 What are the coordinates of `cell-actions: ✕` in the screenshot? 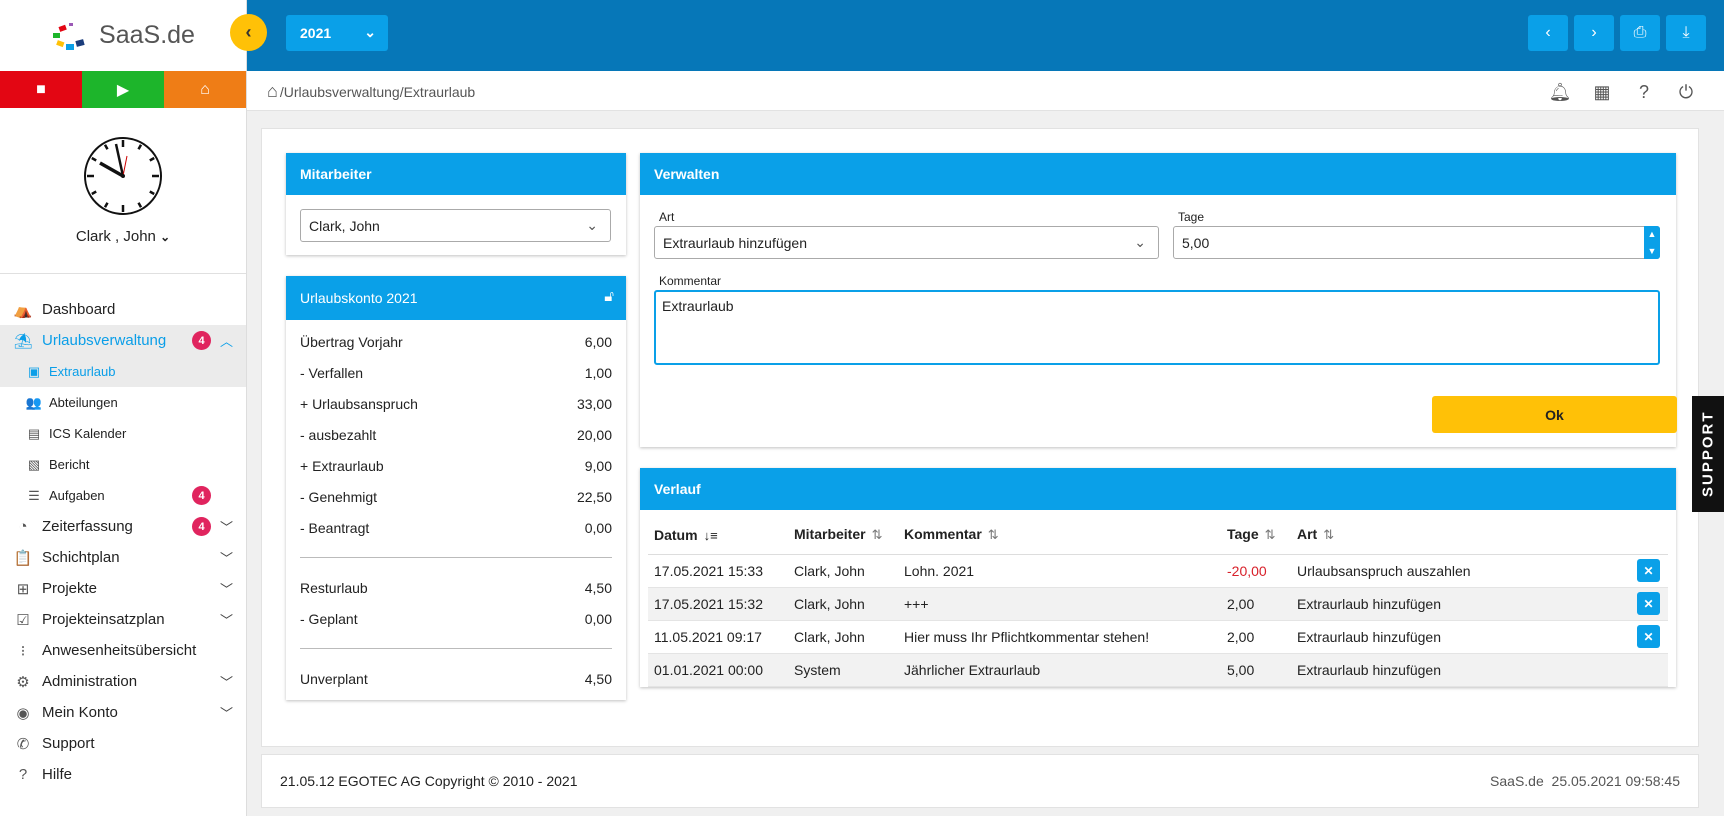 It's located at (1649, 571).